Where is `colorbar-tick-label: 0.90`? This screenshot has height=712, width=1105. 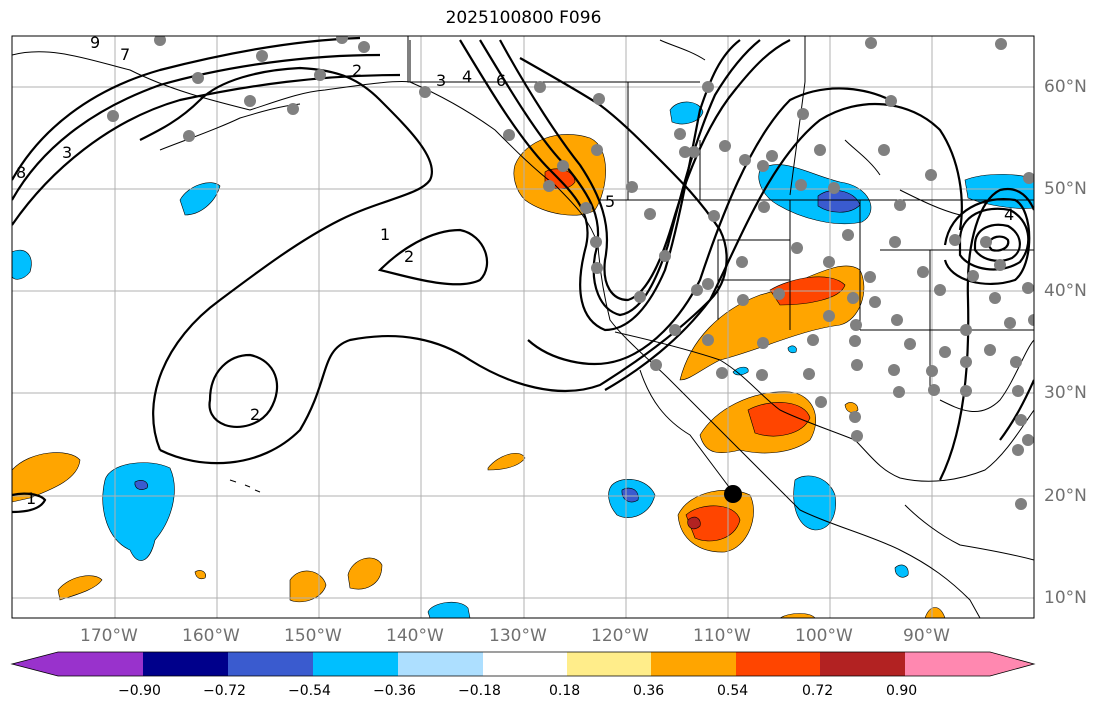
colorbar-tick-label: 0.90 is located at coordinates (902, 691).